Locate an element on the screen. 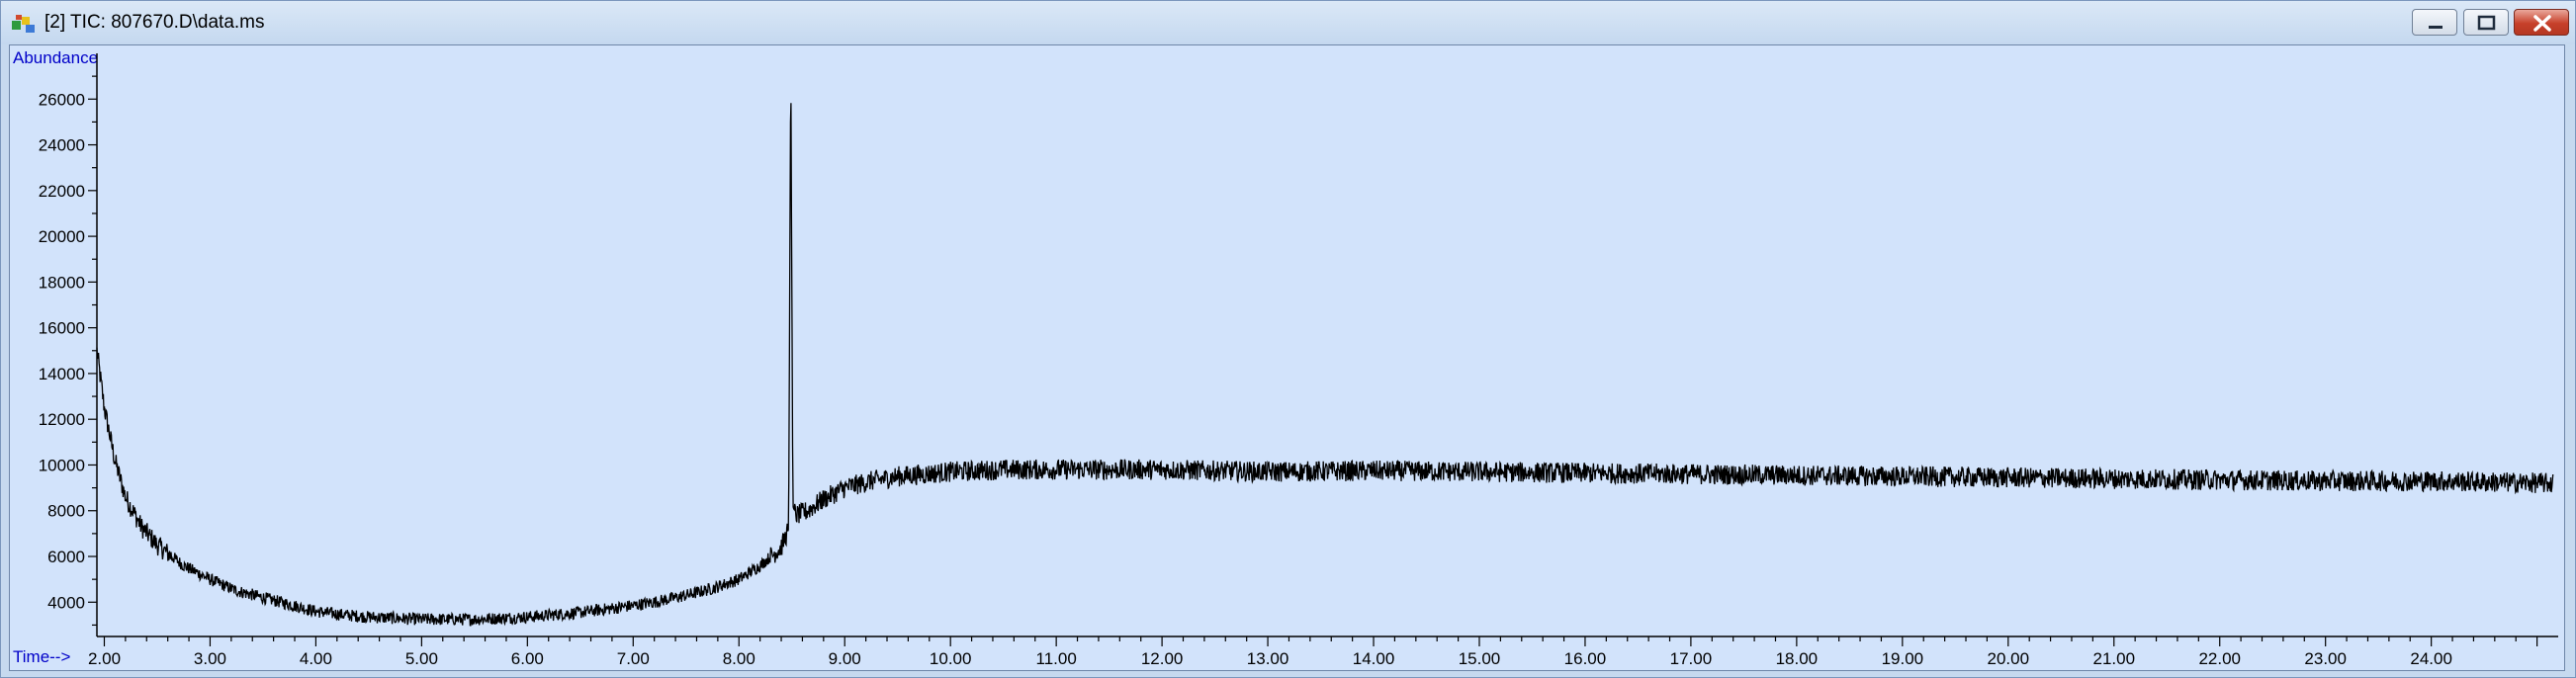  close-button is located at coordinates (2541, 22).